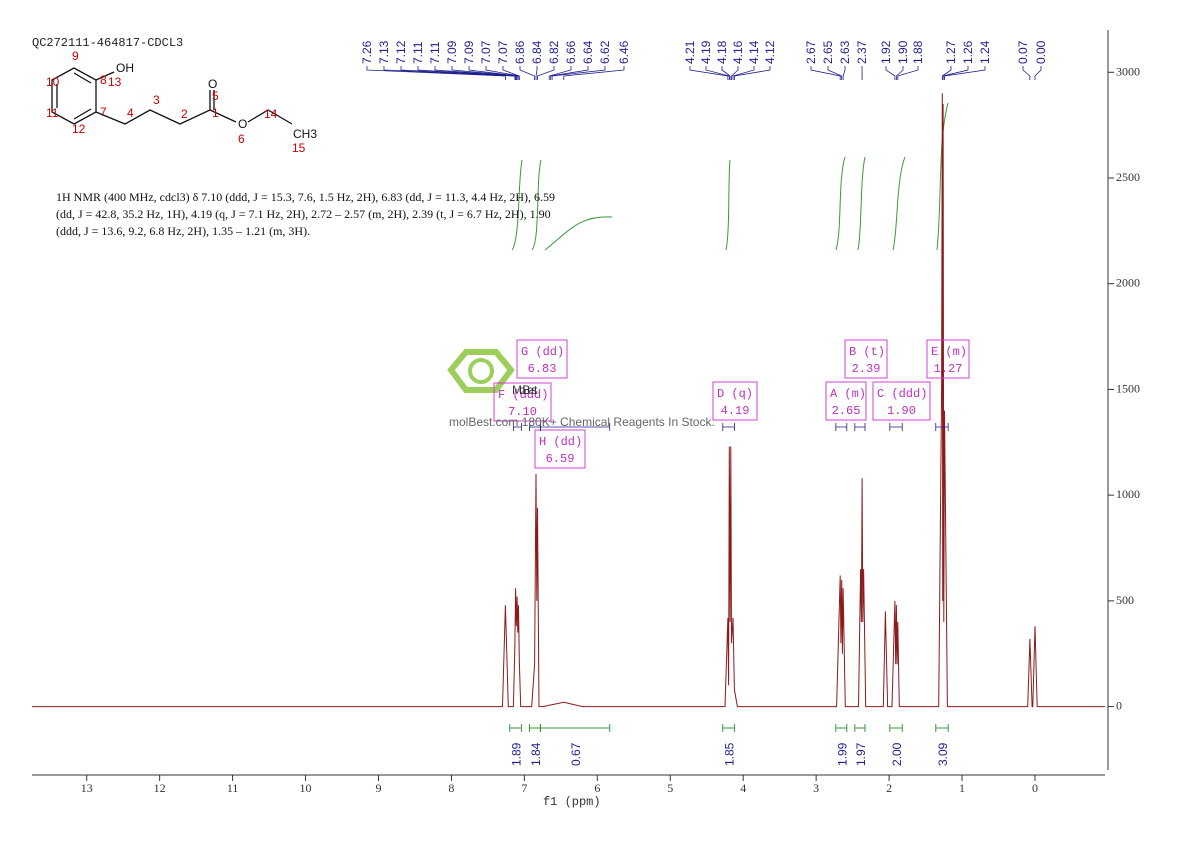 The image size is (1190, 841). I want to click on x-tick-label: 1, so click(962, 788).